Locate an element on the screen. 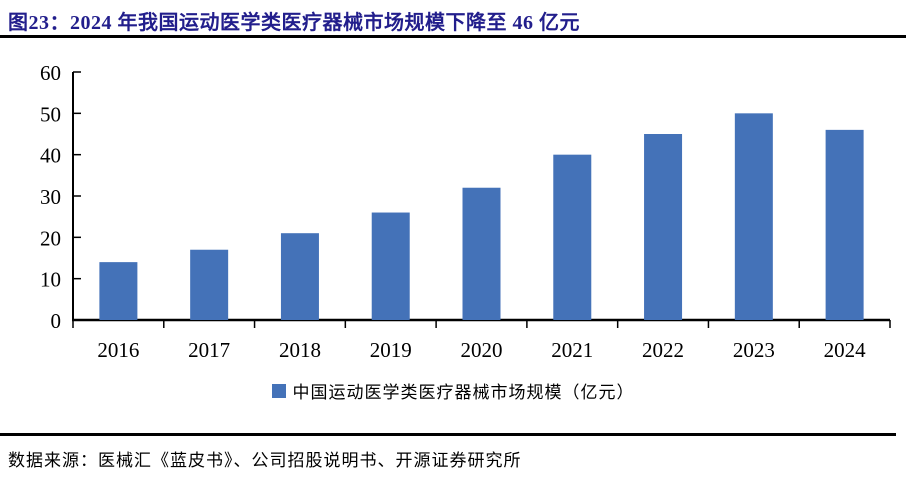 This screenshot has width=906, height=482. x-axis-label: 2018 is located at coordinates (300, 350).